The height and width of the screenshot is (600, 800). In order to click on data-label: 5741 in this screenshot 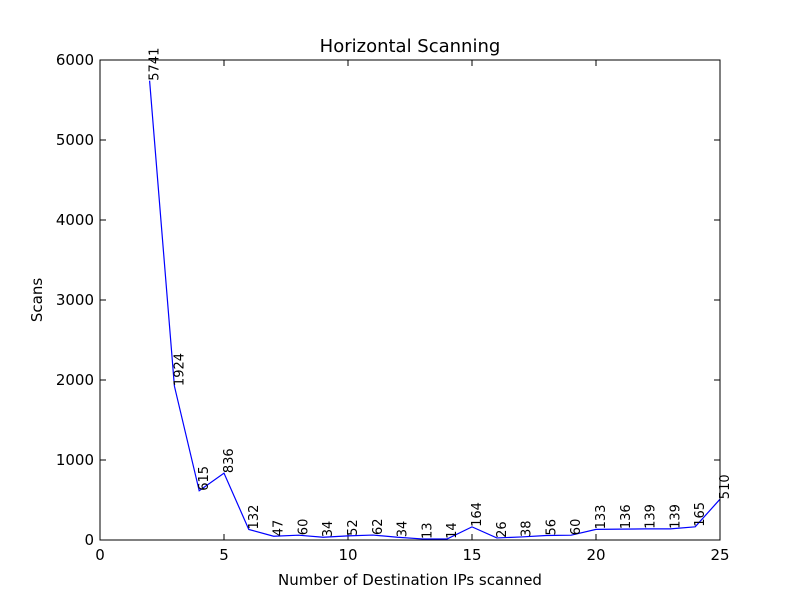, I will do `click(155, 64)`.